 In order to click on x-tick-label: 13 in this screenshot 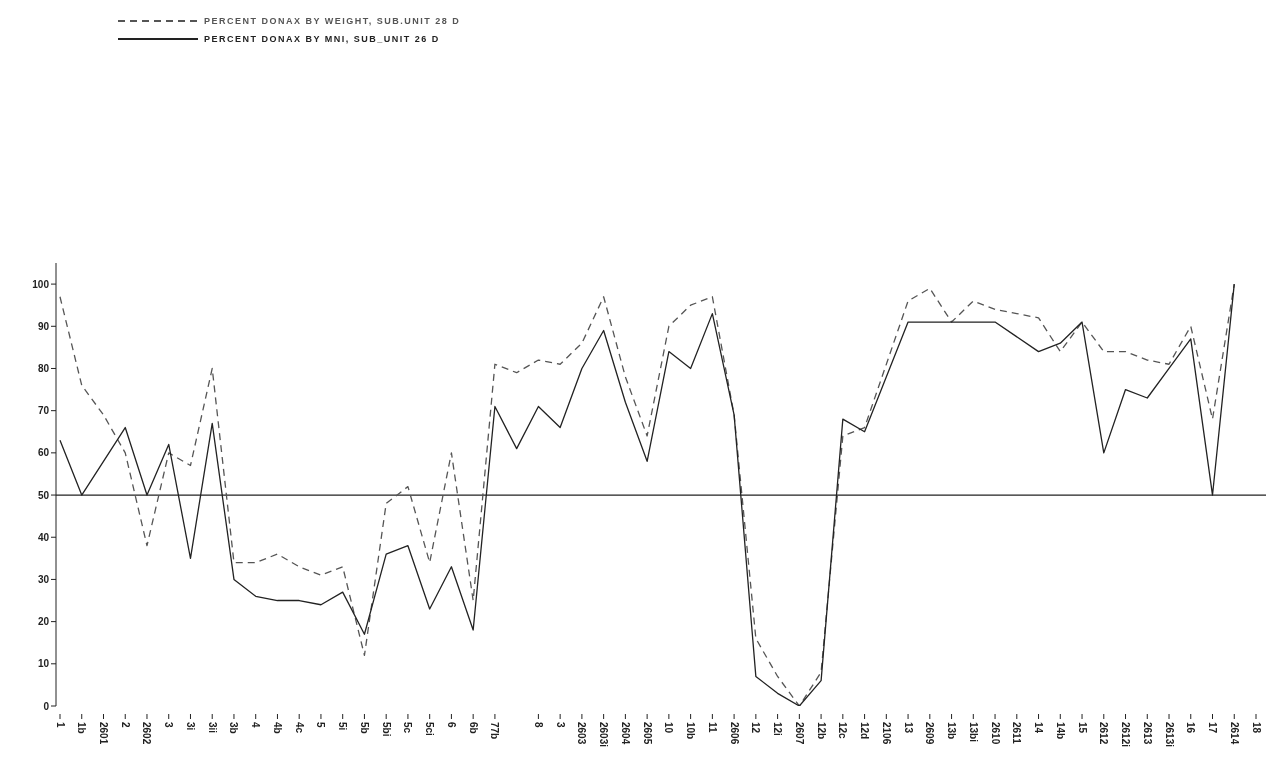, I will do `click(908, 728)`.